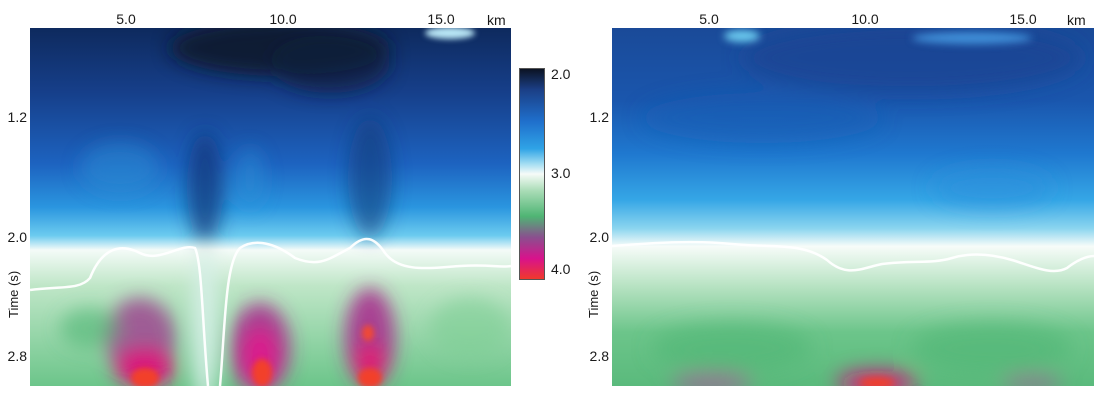 This screenshot has height=400, width=1100. Describe the element at coordinates (599, 237) in the screenshot. I see `right-y-tick-label: 2.0` at that location.